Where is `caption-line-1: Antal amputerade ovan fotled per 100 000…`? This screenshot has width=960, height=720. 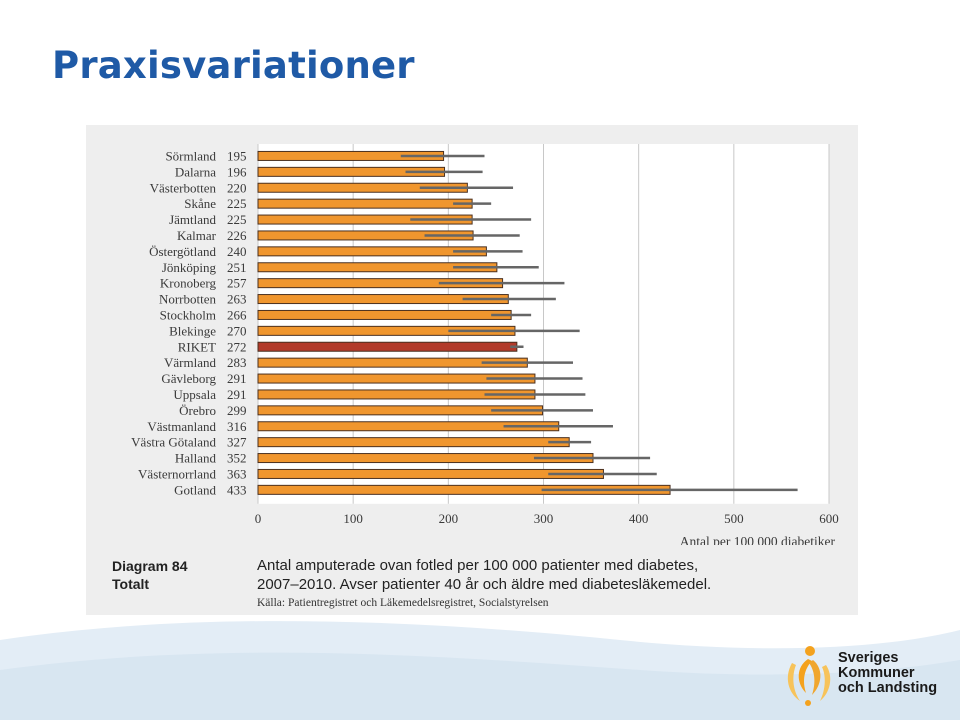
caption-line-1: Antal amputerade ovan fotled per 100 000… is located at coordinates (478, 565).